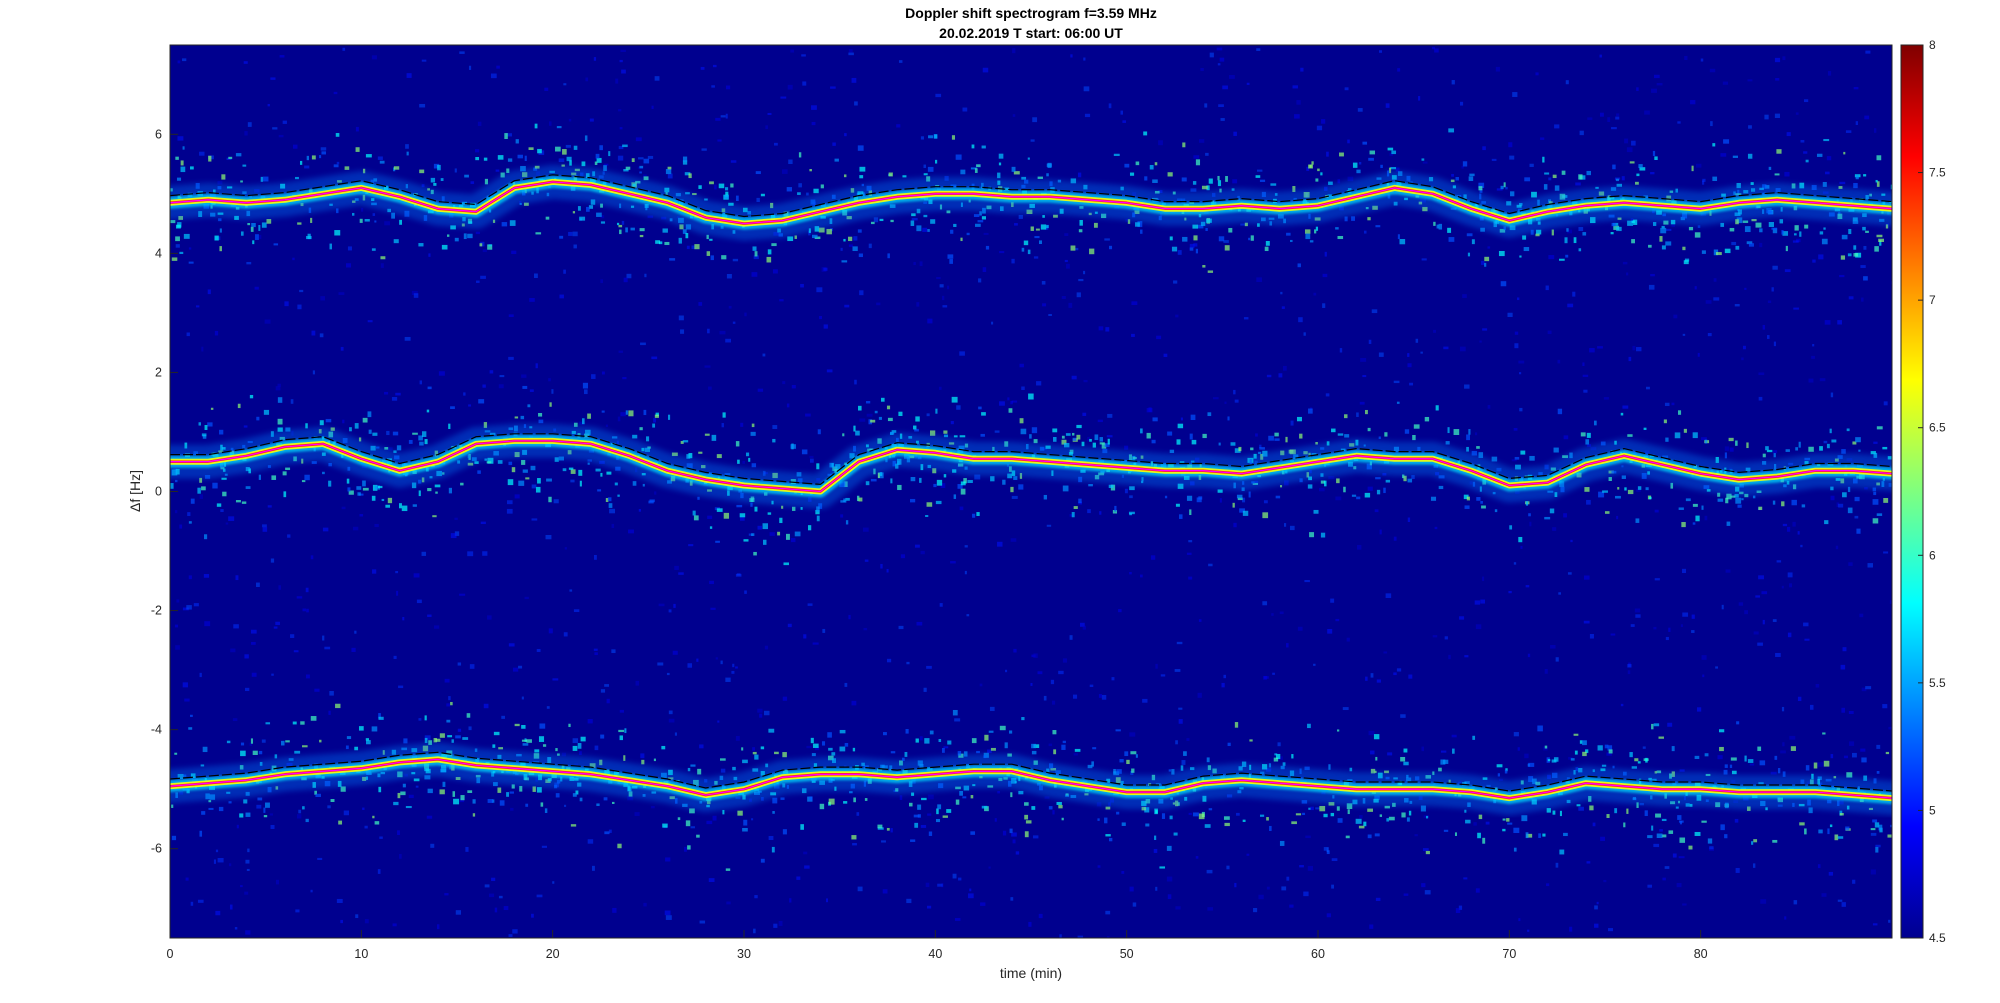 Image resolution: width=2000 pixels, height=1003 pixels. What do you see at coordinates (1932, 45) in the screenshot?
I see `colorbar-tick-label: 8` at bounding box center [1932, 45].